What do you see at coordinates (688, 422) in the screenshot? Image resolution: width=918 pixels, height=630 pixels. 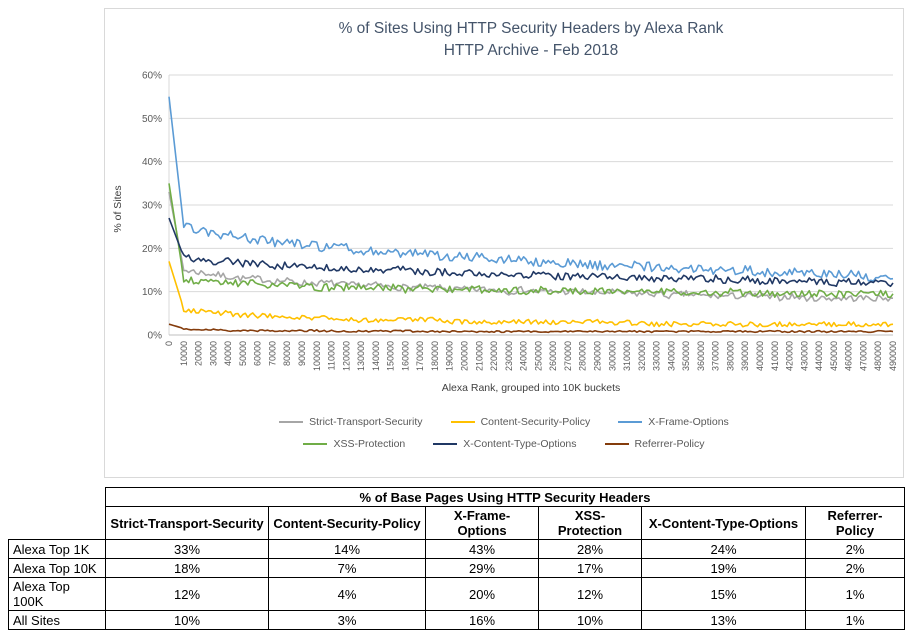 I see `legend-label: X-Frame-Options` at bounding box center [688, 422].